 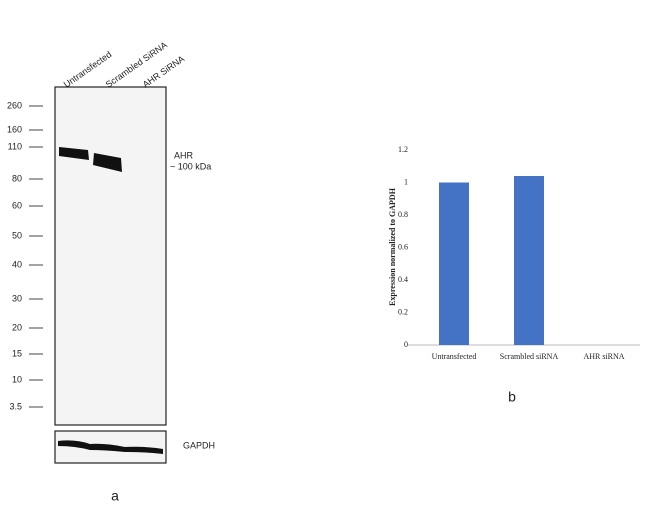 What do you see at coordinates (17, 298) in the screenshot?
I see `marker-label: 30` at bounding box center [17, 298].